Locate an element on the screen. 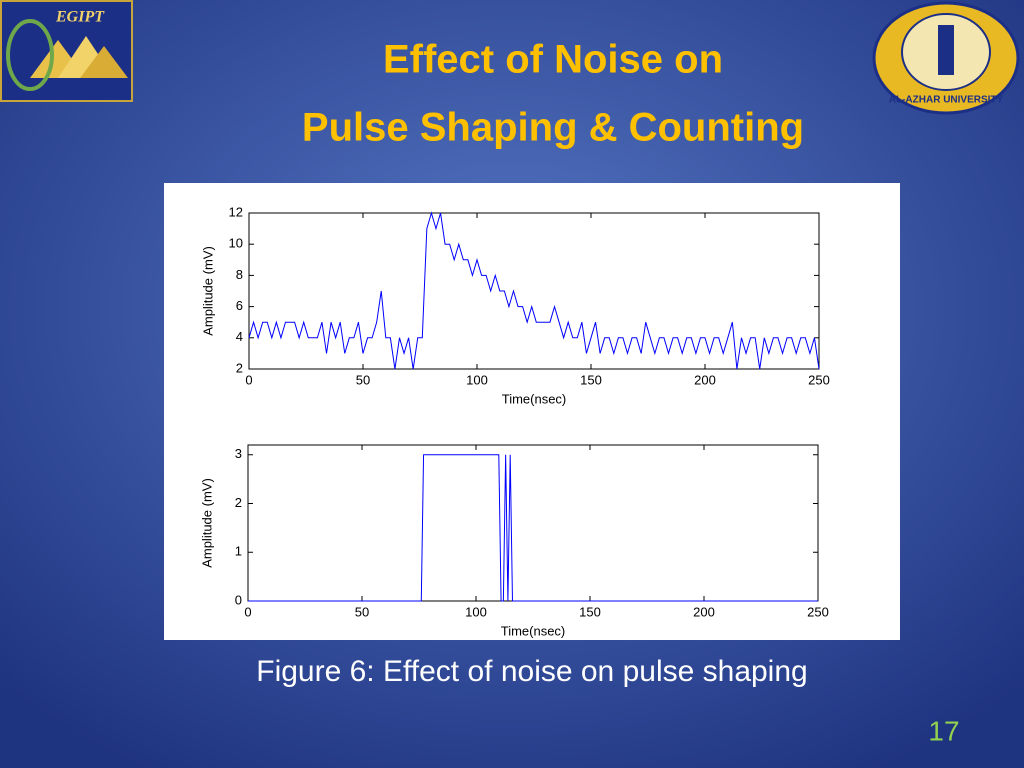  y-tick-label: 0 is located at coordinates (238, 599).